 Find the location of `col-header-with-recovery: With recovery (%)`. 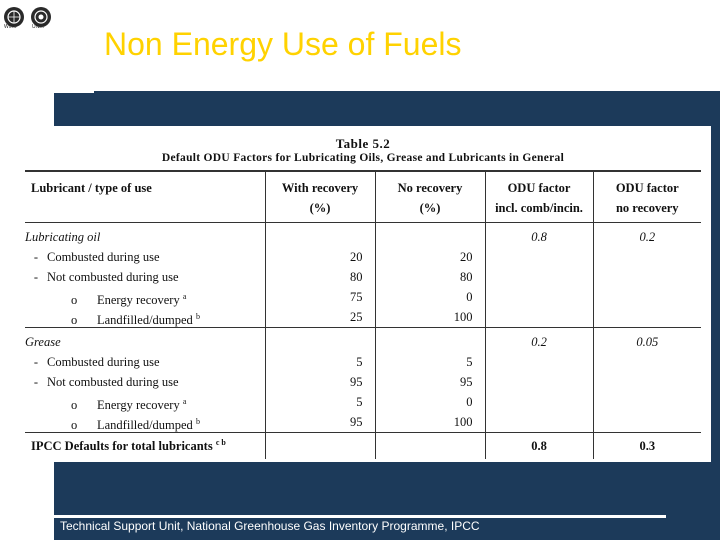

col-header-with-recovery: With recovery (%) is located at coordinates (319, 197).